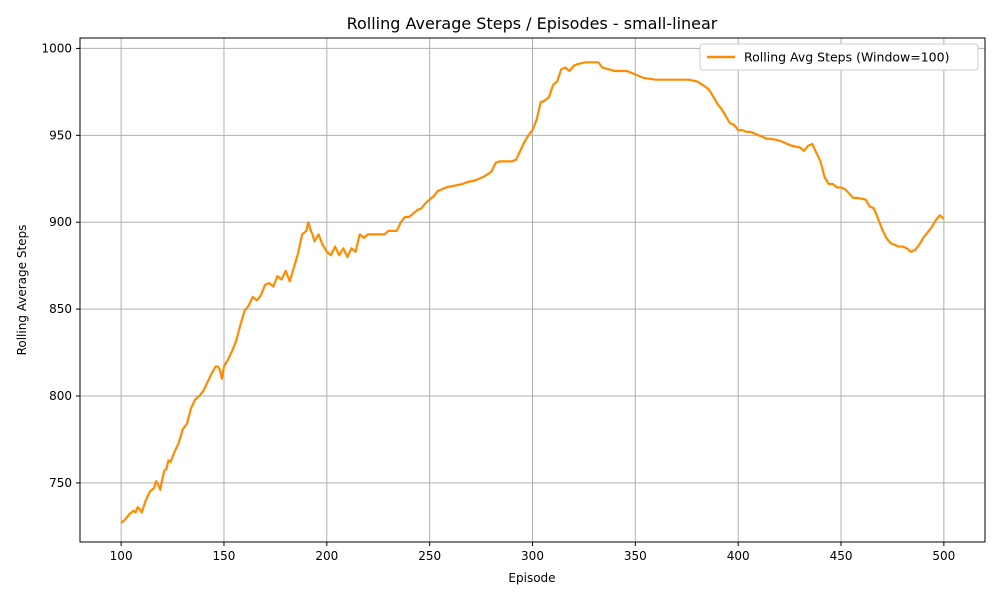 The image size is (1000, 600). I want to click on legend-box, so click(839, 57).